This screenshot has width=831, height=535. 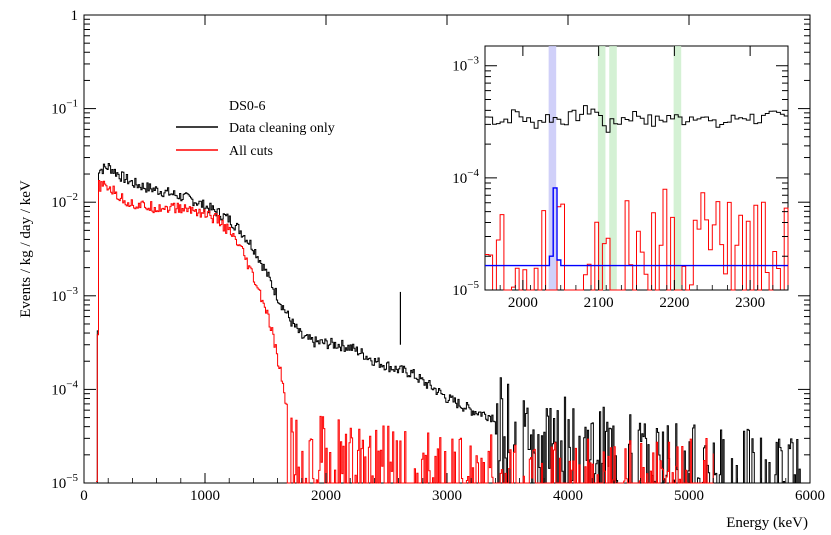 What do you see at coordinates (84, 496) in the screenshot?
I see `main-xtick-label: 0` at bounding box center [84, 496].